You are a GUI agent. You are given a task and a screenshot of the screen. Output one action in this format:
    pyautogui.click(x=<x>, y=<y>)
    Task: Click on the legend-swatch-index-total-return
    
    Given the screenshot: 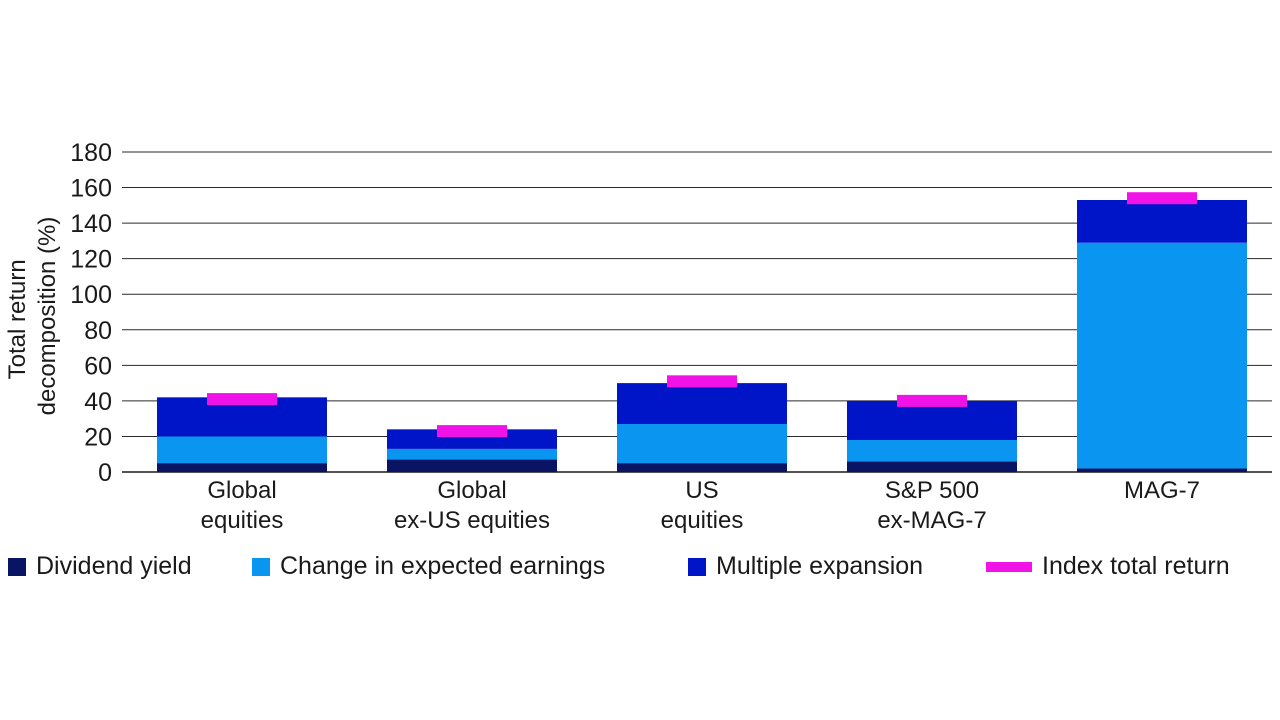 What is the action you would take?
    pyautogui.click(x=1009, y=566)
    